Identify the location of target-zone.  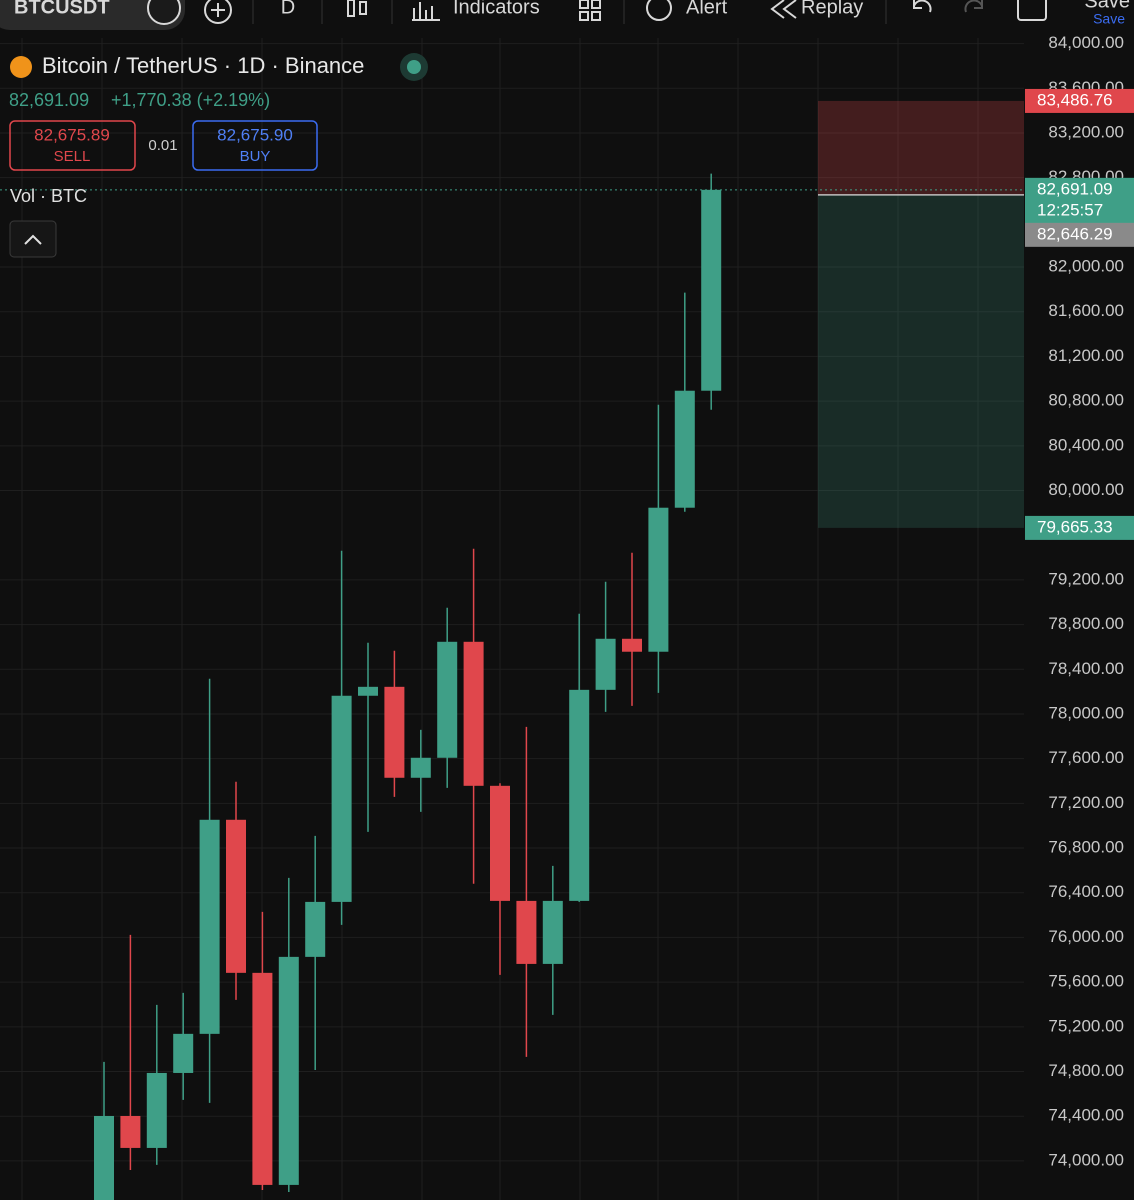
(921, 361).